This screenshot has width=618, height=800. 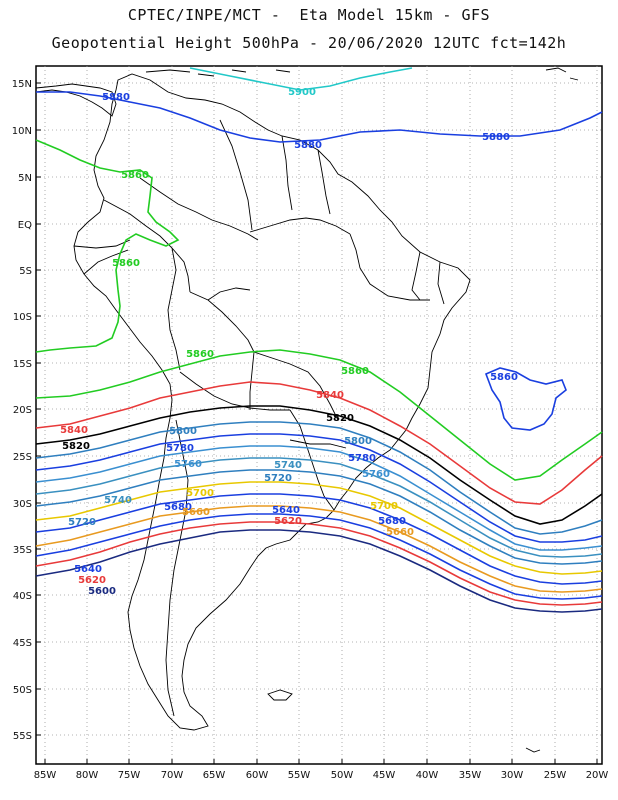 I want to click on lon-label: 25W, so click(x=555, y=775).